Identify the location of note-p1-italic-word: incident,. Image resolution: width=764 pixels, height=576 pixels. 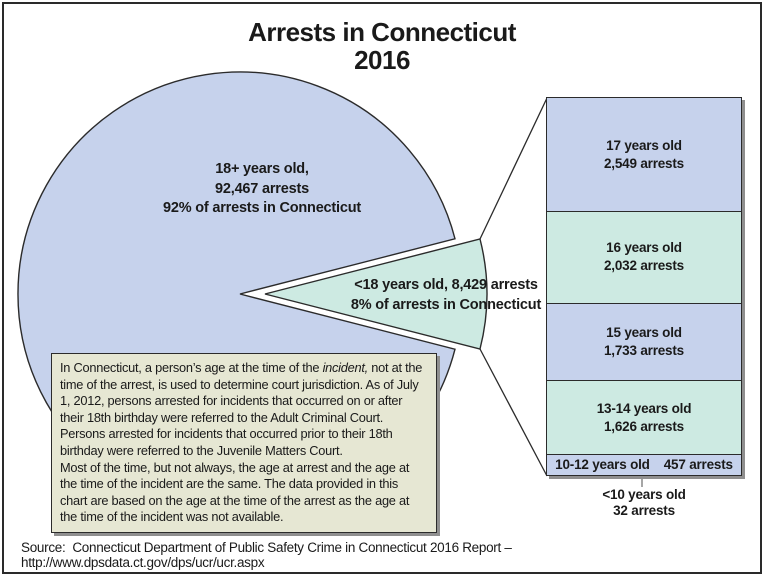
(345, 367).